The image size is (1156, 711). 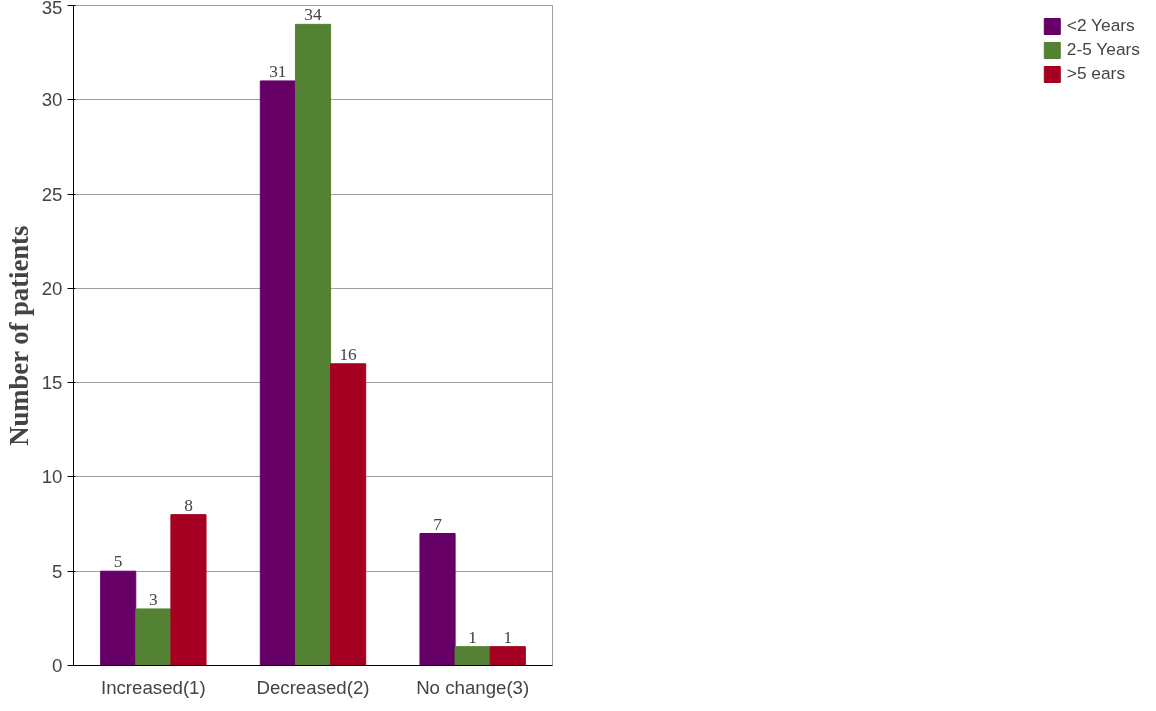 I want to click on x-tick-label: Decreased(2), so click(x=313, y=687).